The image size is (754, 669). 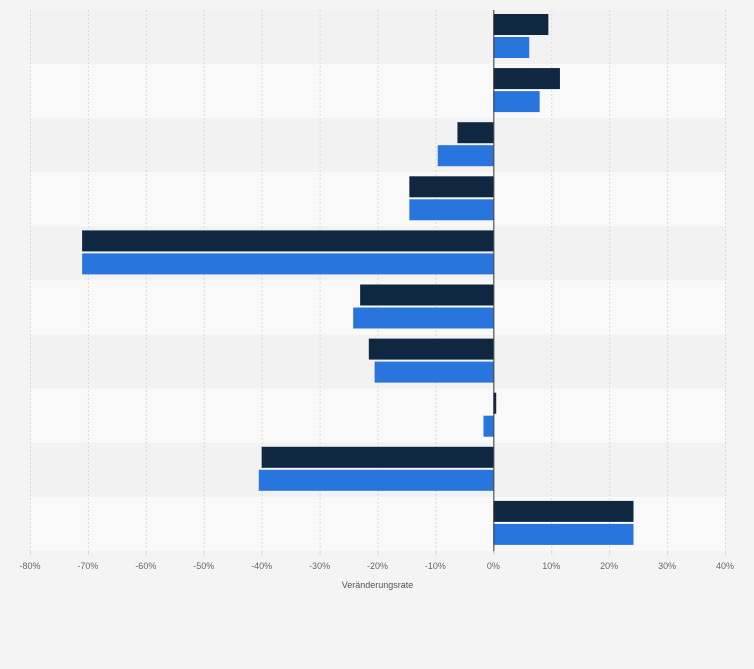 What do you see at coordinates (203, 566) in the screenshot?
I see `x-tick-label: -50%` at bounding box center [203, 566].